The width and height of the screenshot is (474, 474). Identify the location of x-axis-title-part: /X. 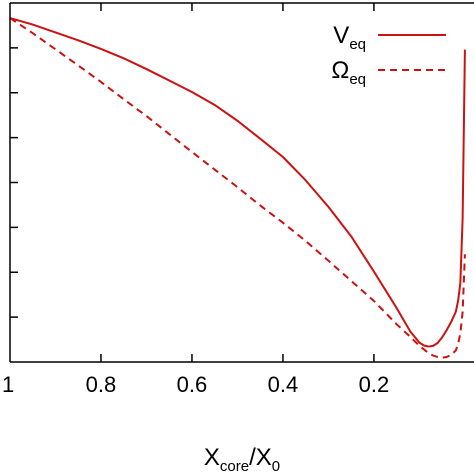
(260, 457).